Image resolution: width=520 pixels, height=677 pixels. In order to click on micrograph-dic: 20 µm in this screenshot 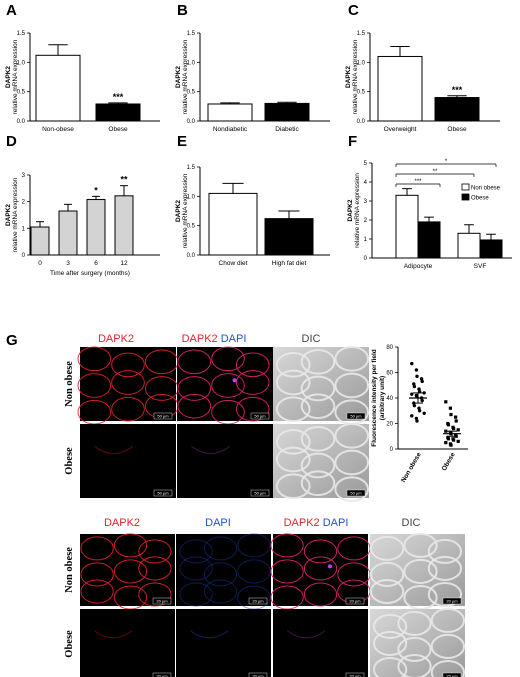, I will do `click(418, 642)`.